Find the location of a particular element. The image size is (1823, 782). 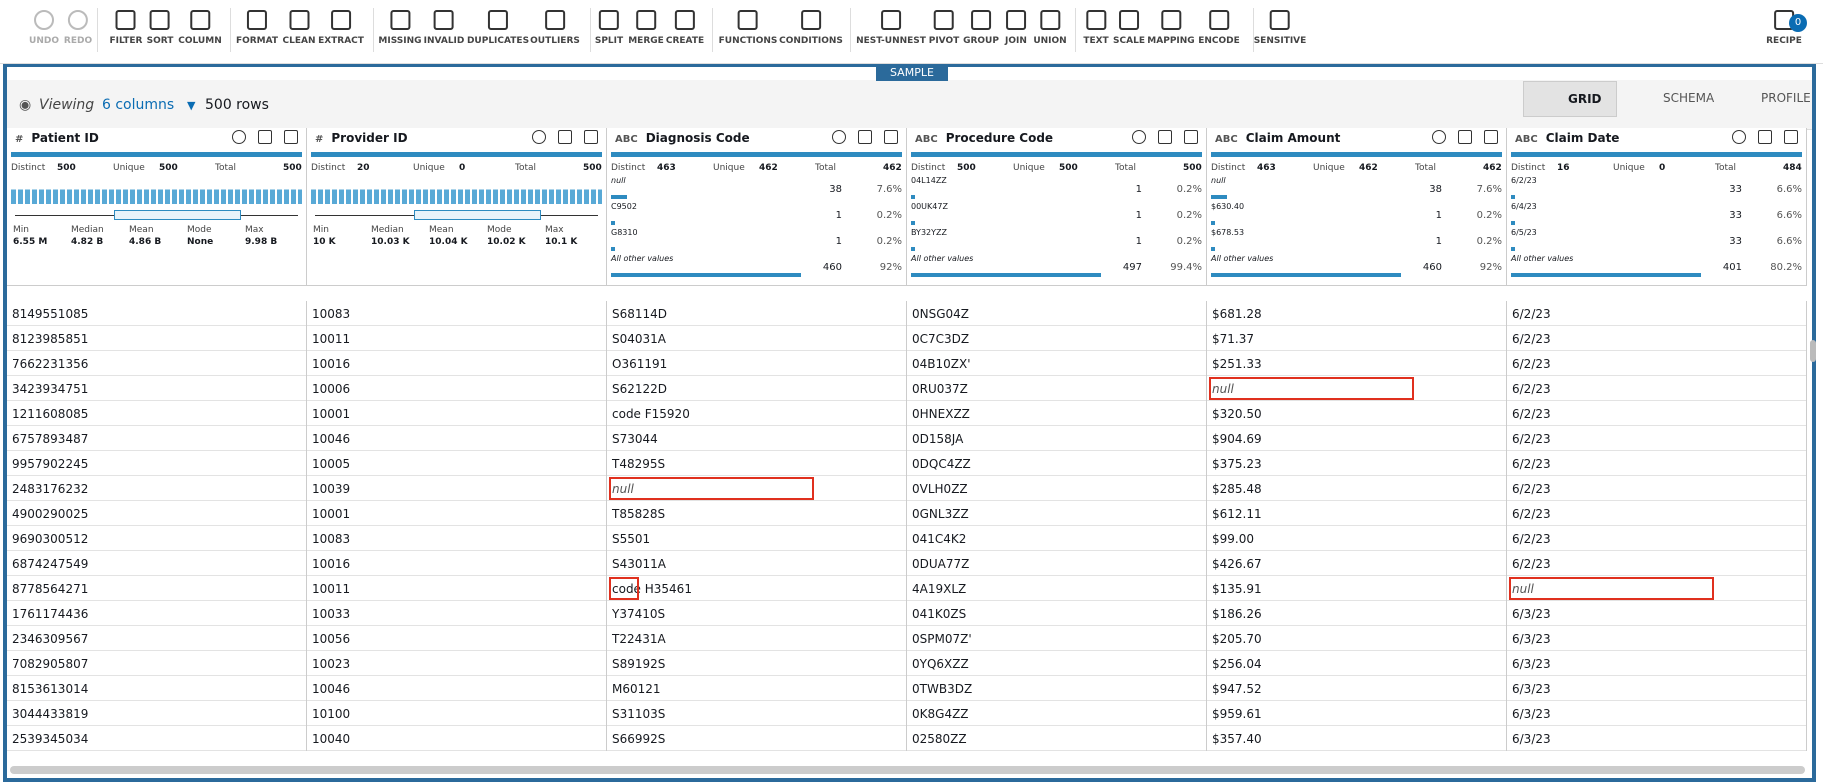

stat-label: Total is located at coordinates (826, 168).